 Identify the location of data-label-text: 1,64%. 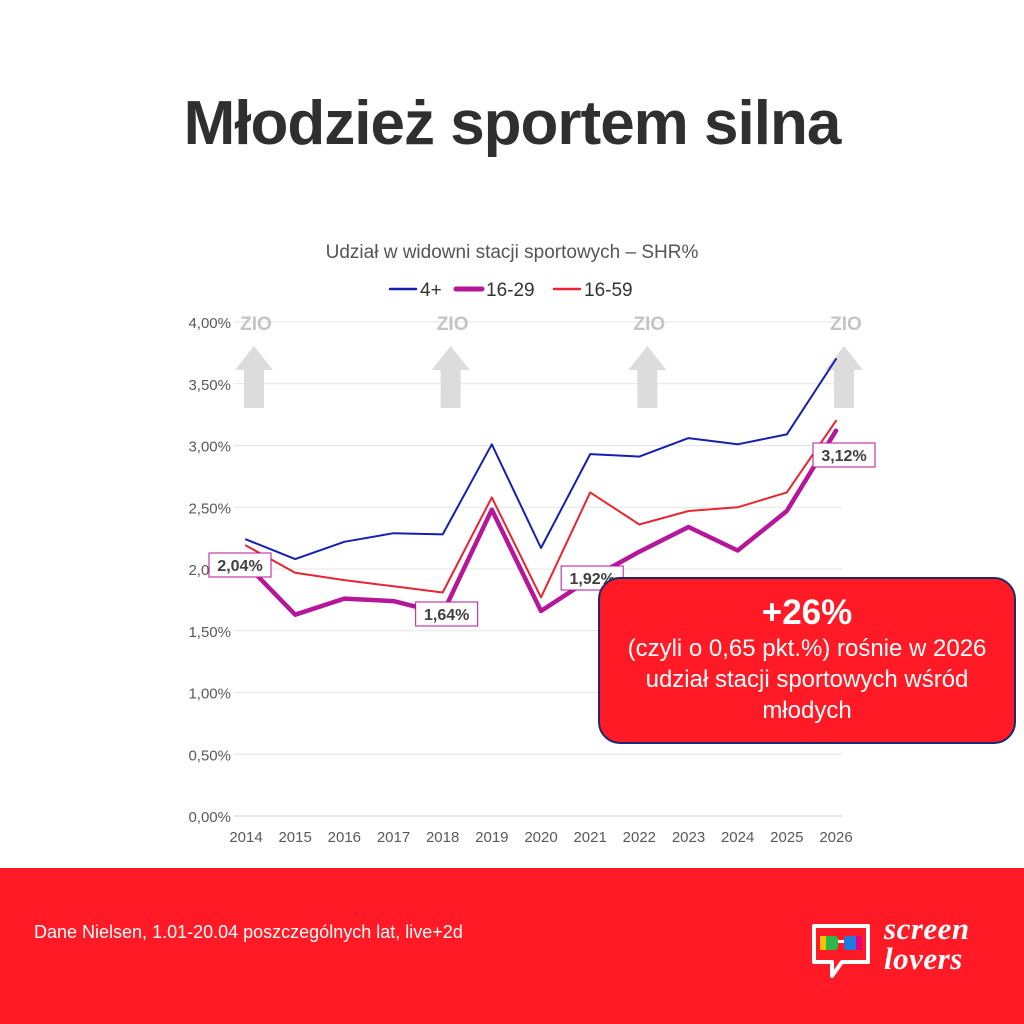
(446, 615).